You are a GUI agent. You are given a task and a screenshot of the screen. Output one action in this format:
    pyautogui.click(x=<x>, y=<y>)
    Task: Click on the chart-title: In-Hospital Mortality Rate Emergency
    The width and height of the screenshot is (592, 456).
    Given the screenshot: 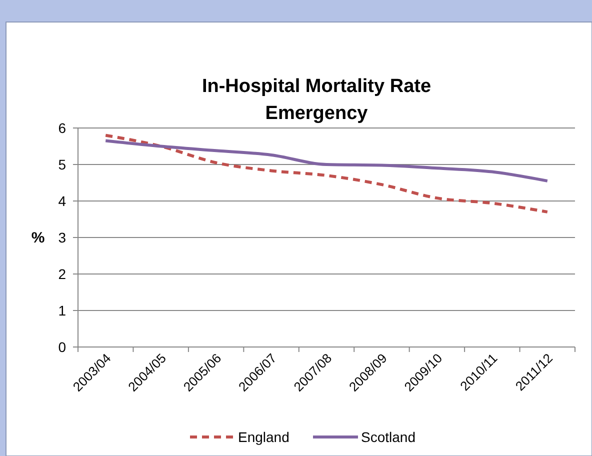 What is the action you would take?
    pyautogui.click(x=317, y=100)
    